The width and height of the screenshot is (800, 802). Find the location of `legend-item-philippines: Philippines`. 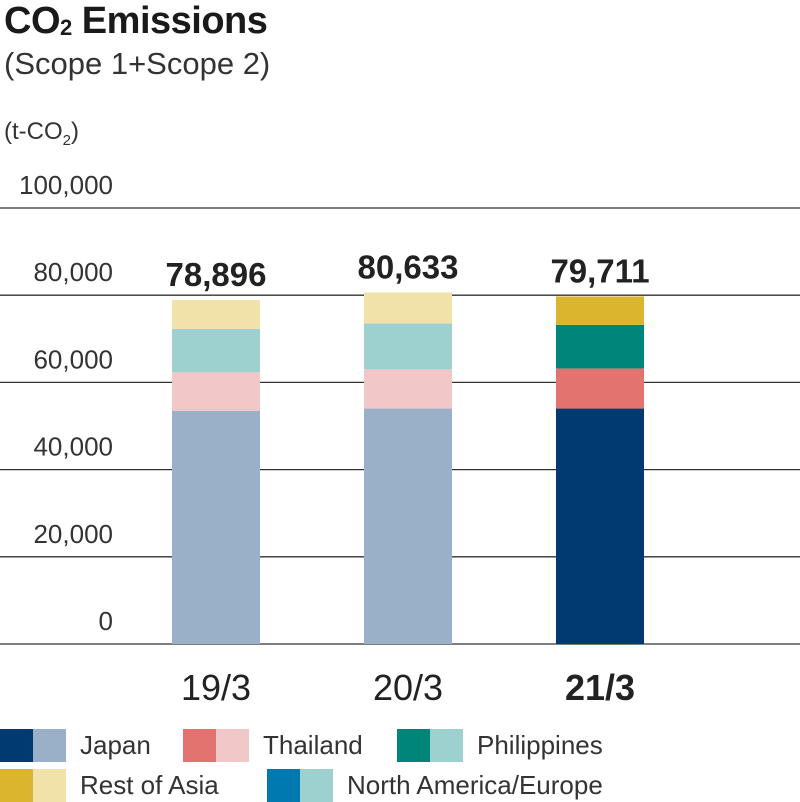

legend-item-philippines: Philippines is located at coordinates (500, 745).